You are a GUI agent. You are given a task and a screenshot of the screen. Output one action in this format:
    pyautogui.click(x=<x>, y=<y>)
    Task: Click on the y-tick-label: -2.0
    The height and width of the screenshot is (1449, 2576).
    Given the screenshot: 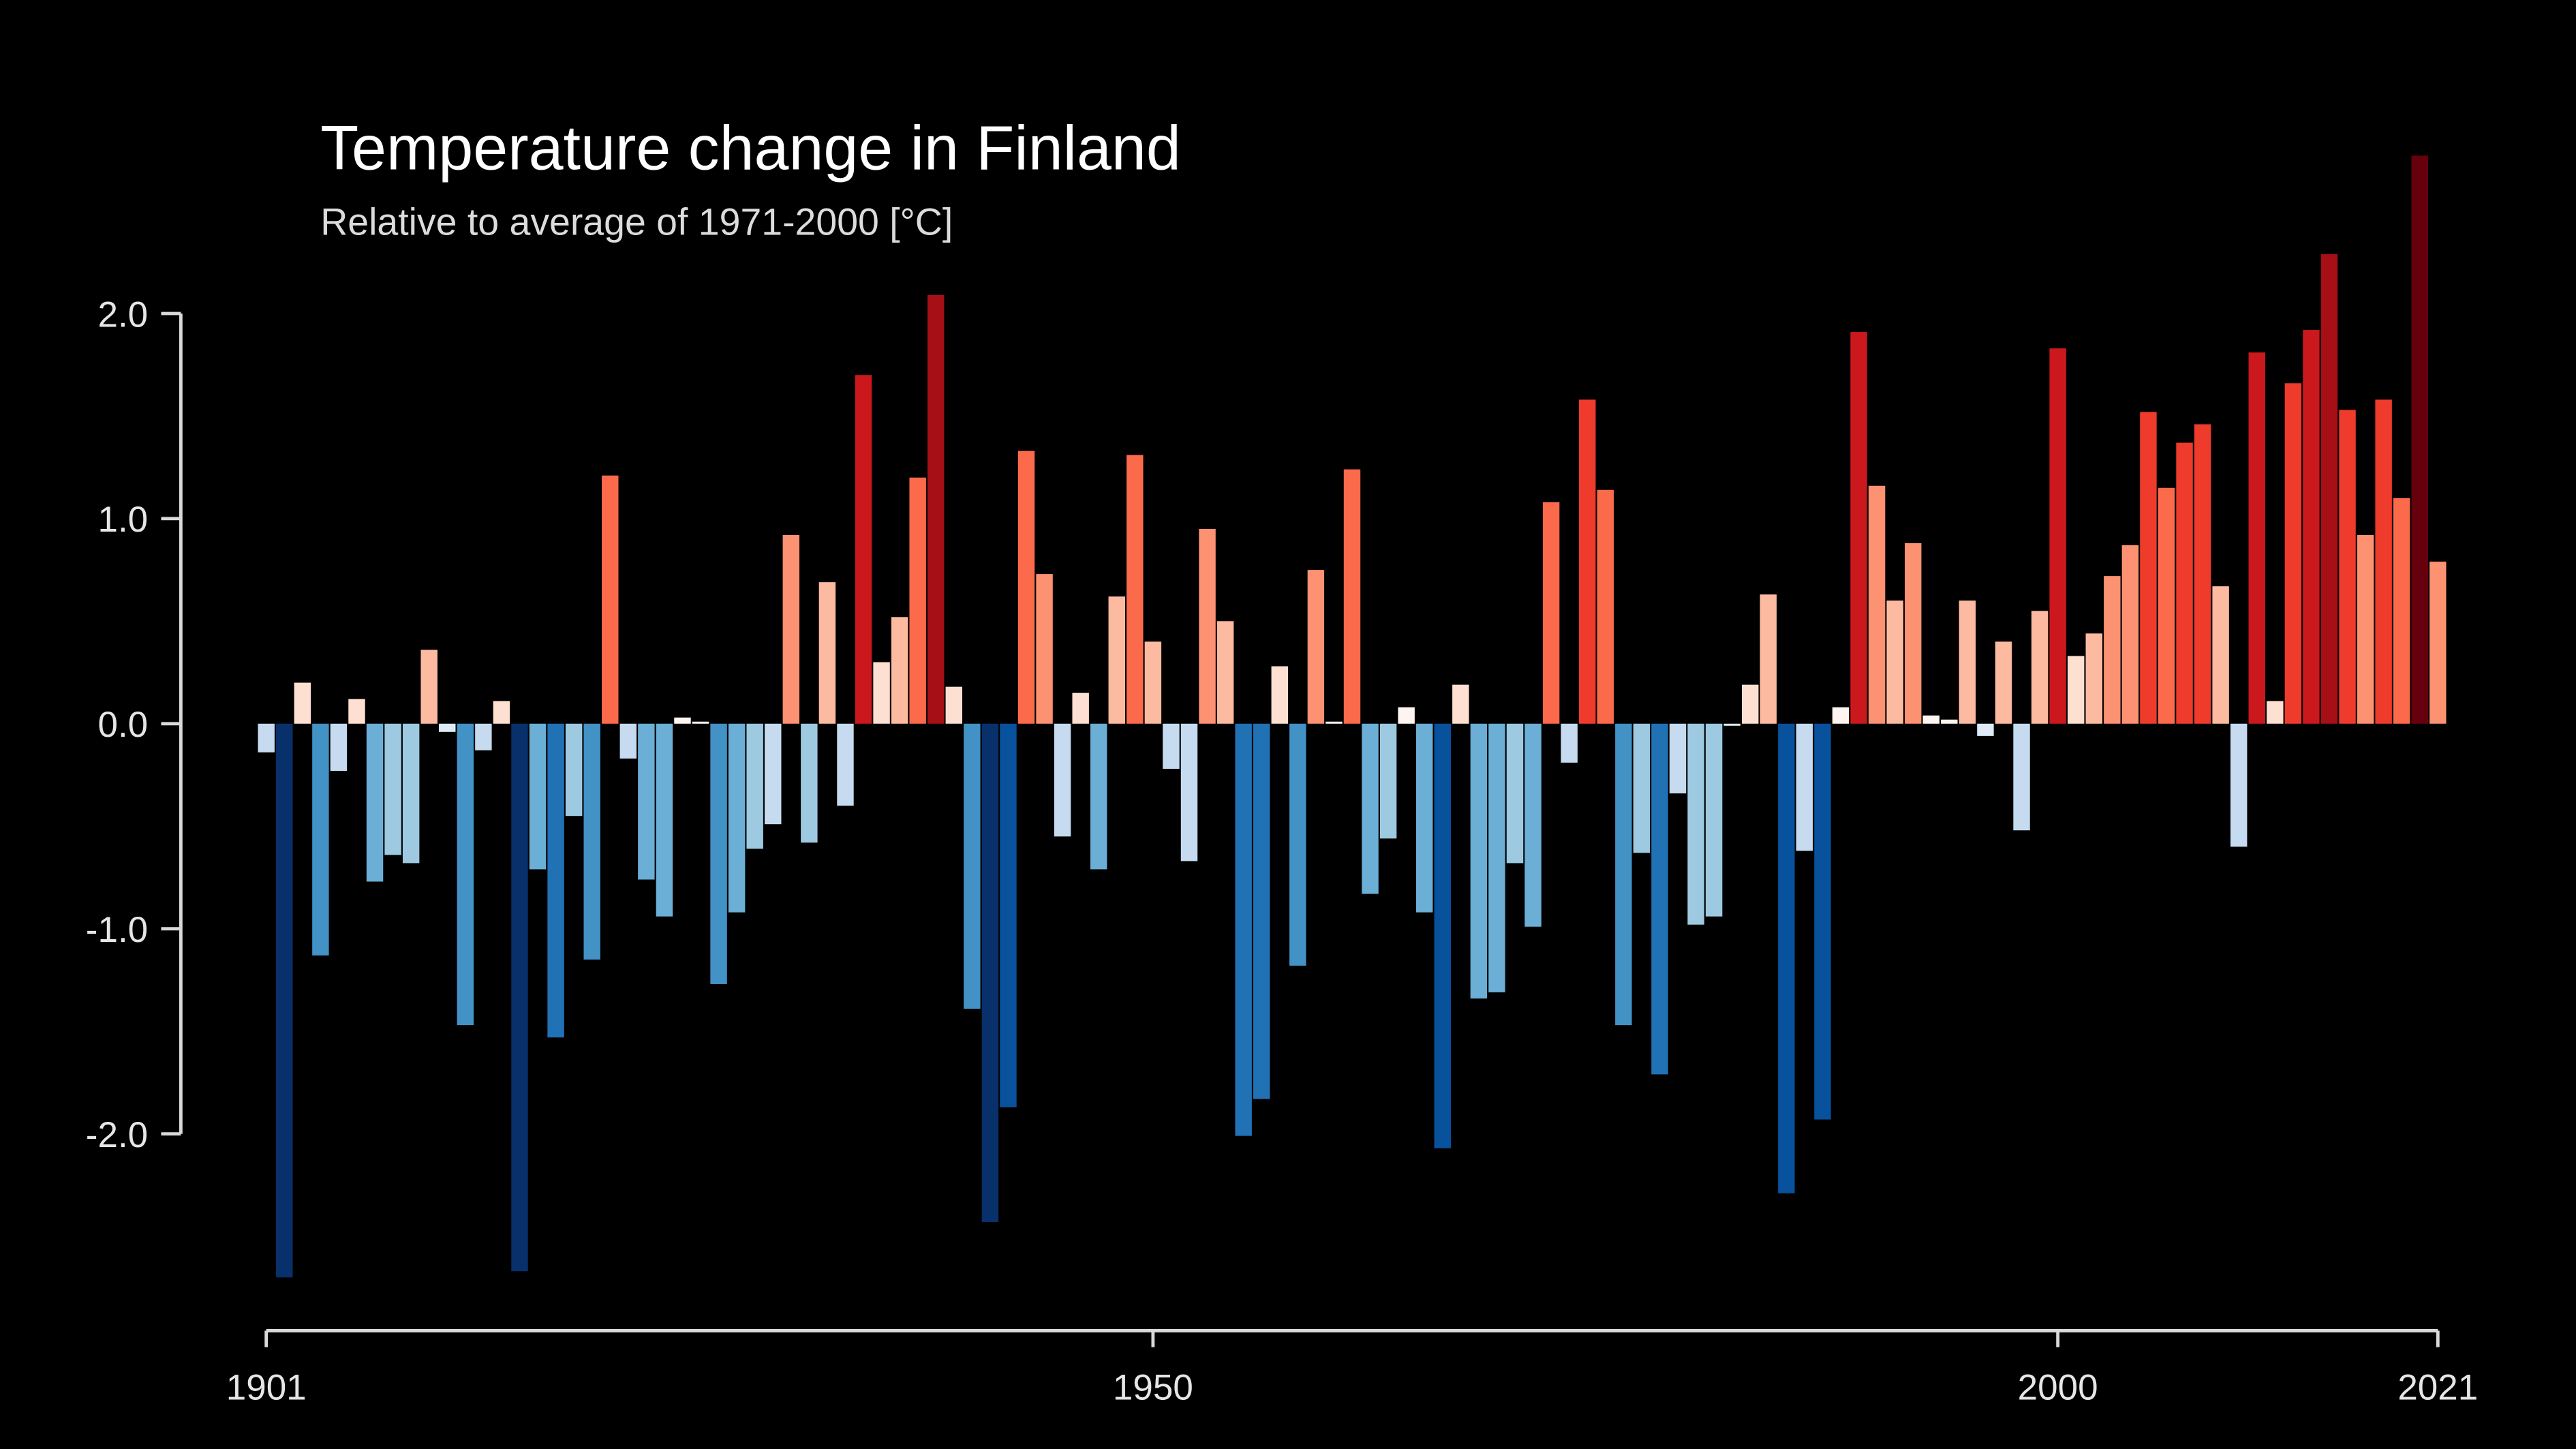 What is the action you would take?
    pyautogui.click(x=117, y=1135)
    